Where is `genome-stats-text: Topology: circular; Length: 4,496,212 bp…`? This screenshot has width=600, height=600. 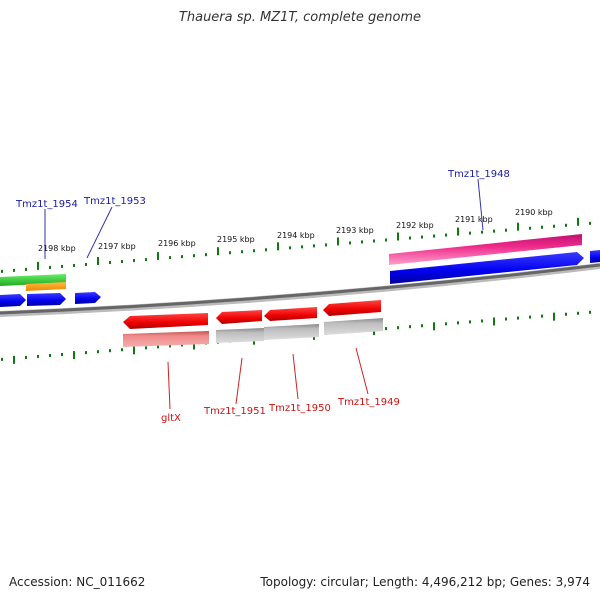 genome-stats-text: Topology: circular; Length: 4,496,212 bp… is located at coordinates (425, 582).